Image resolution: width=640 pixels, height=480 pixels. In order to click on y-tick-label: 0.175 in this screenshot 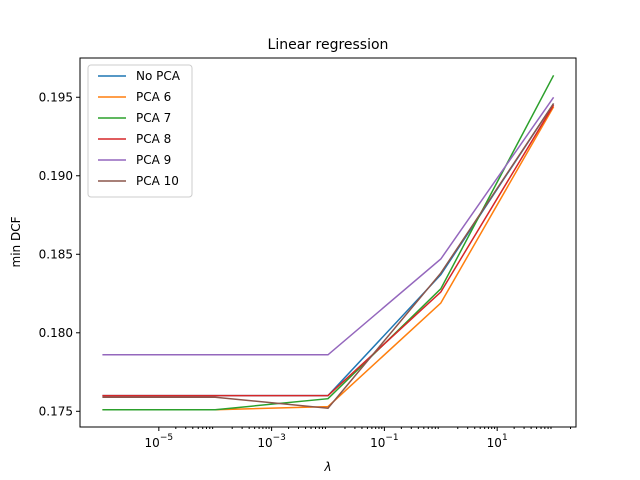, I will do `click(56, 411)`.